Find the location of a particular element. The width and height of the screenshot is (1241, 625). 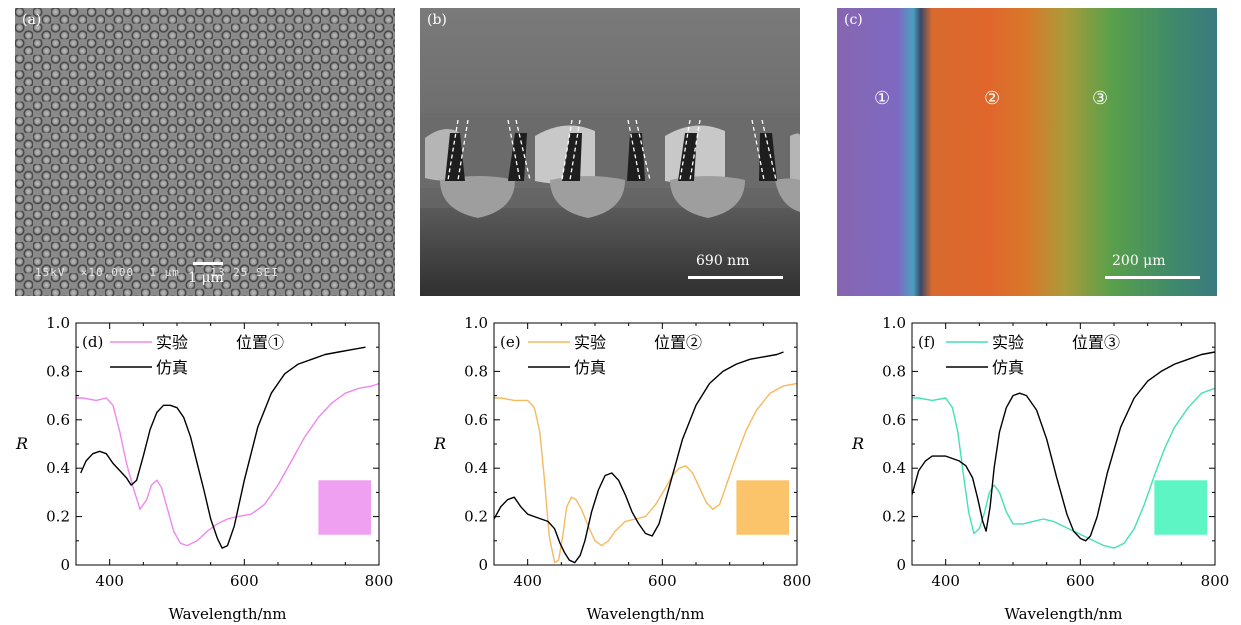

optical-micrograph-image: (c) ① ② ③ 200 μm is located at coordinates (1027, 152).